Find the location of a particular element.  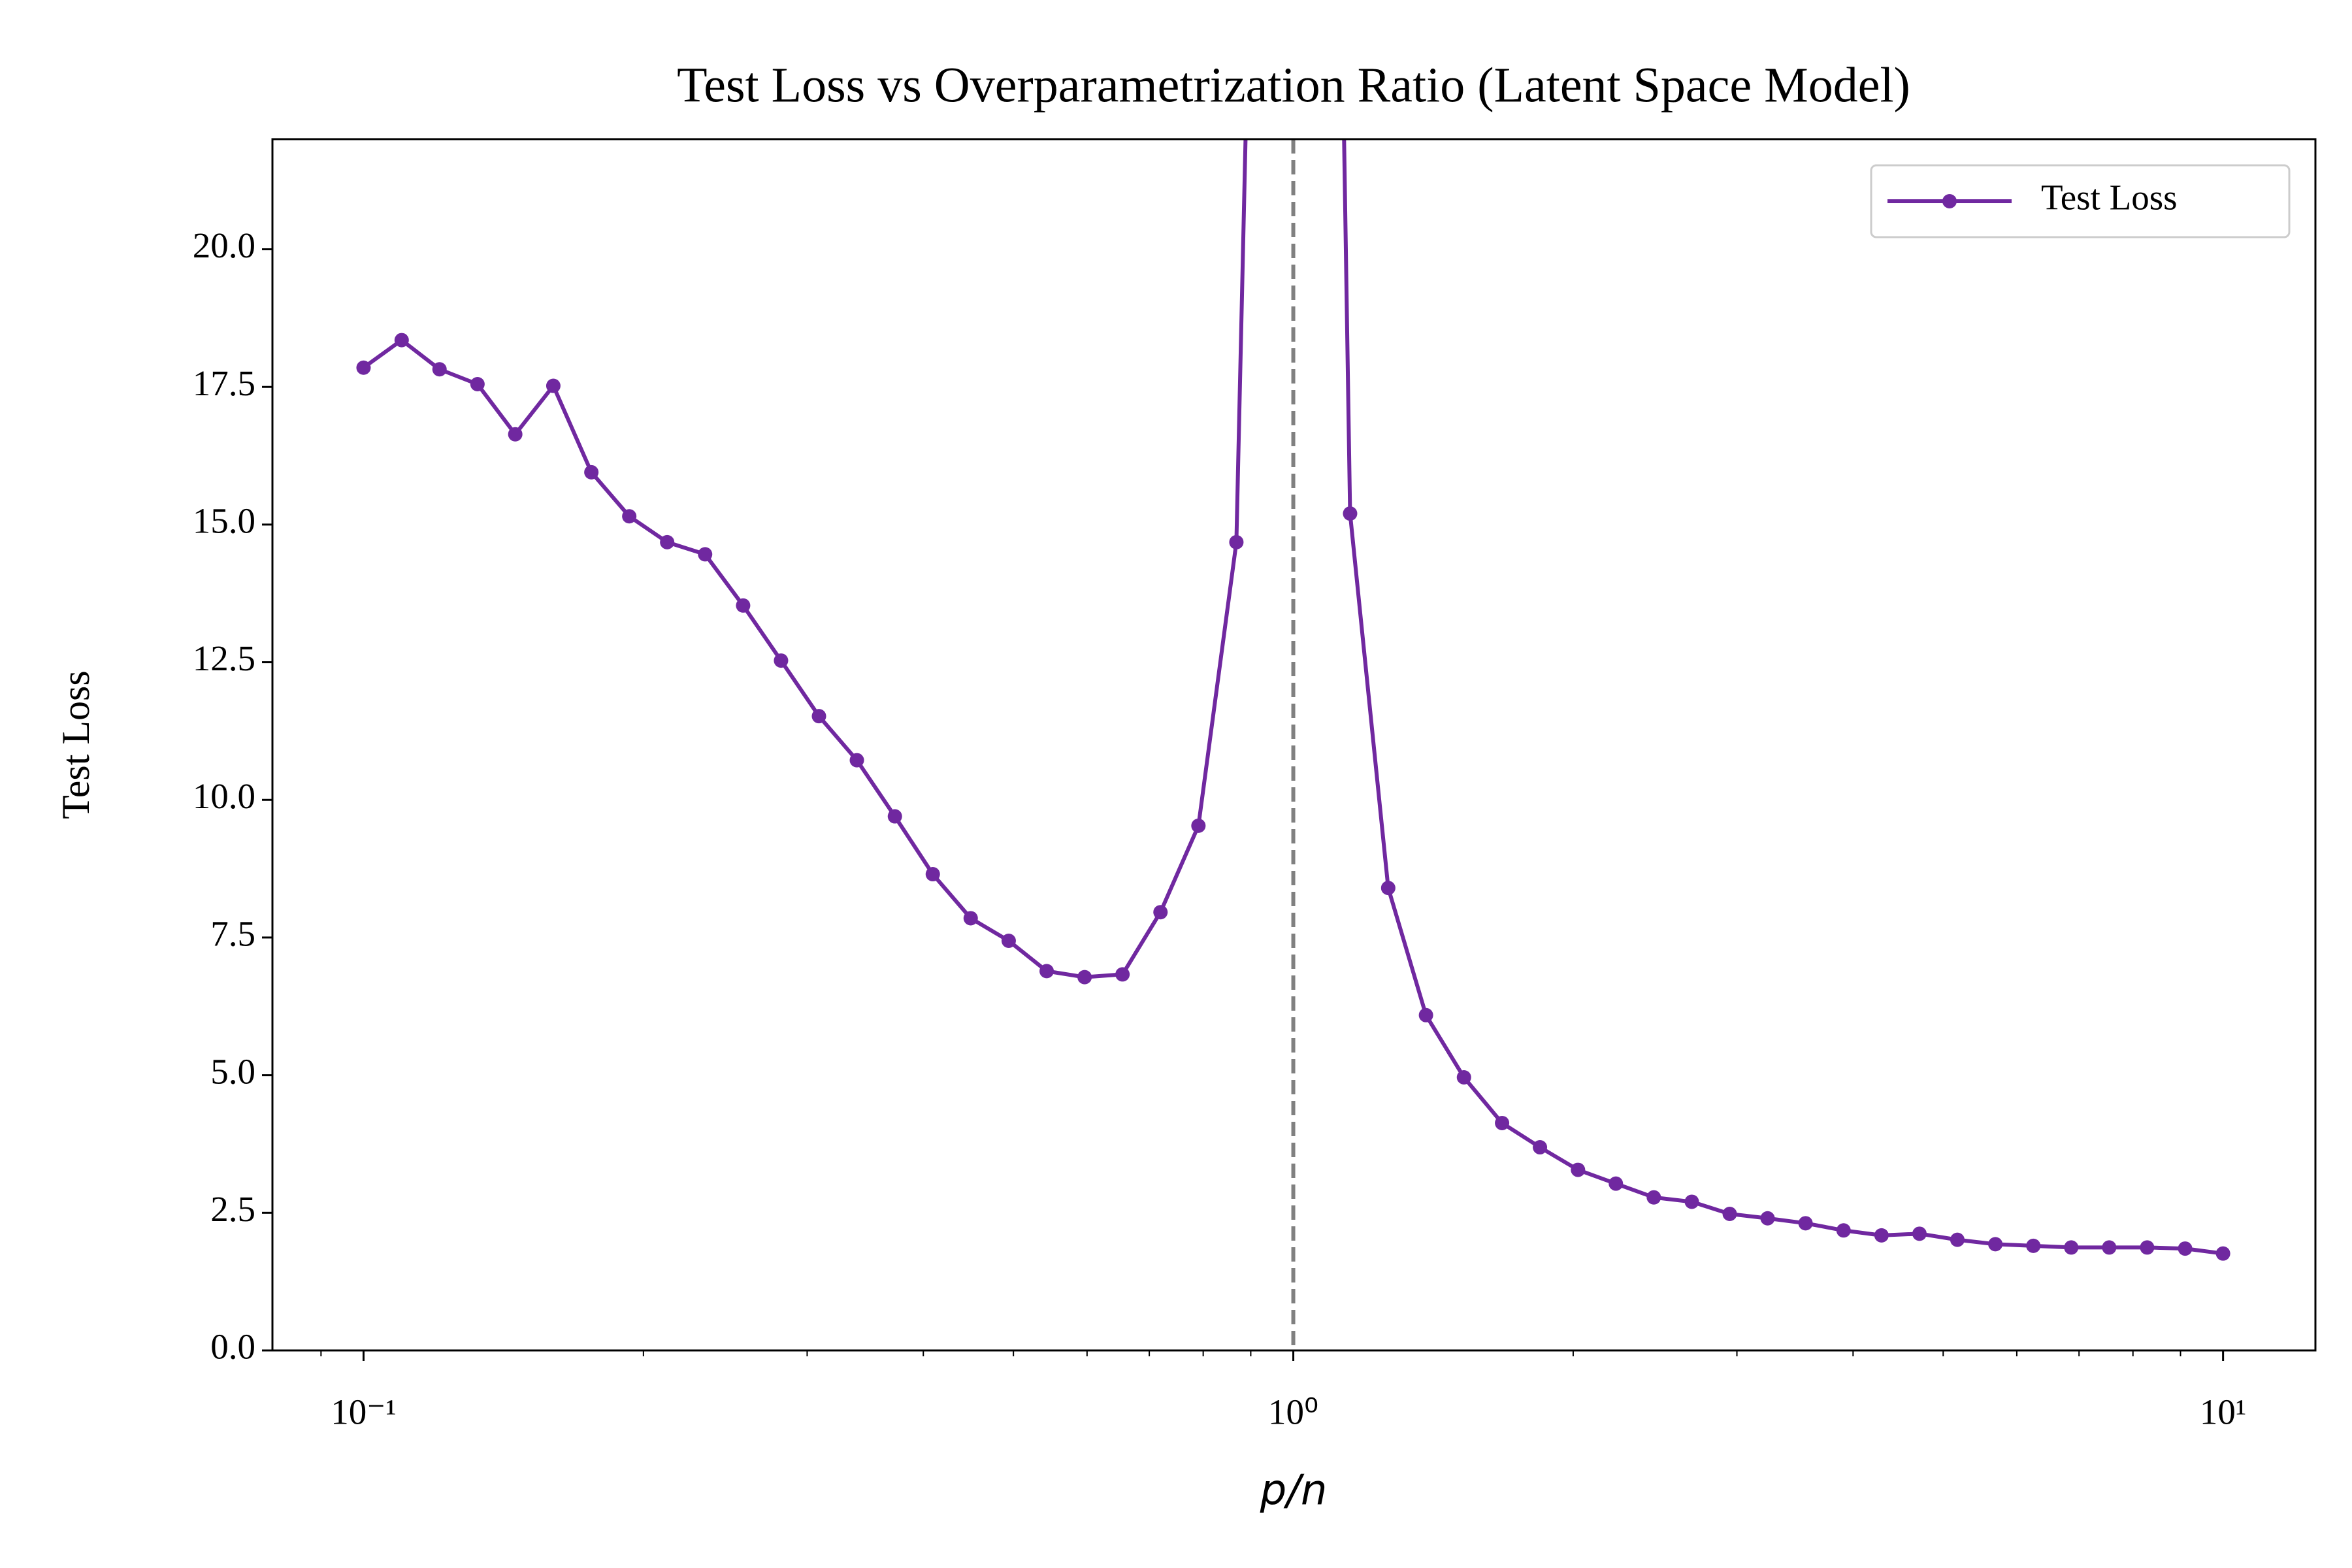

y-tick-label: 15.0 is located at coordinates (224, 521).